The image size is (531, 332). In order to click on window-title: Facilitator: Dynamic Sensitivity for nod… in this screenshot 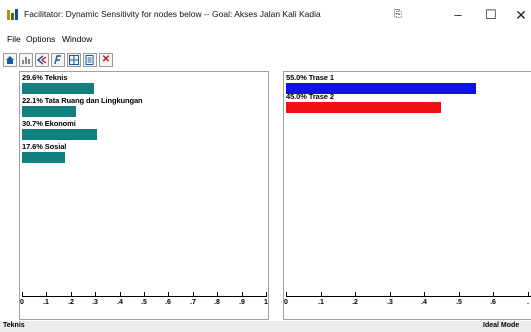, I will do `click(172, 14)`.